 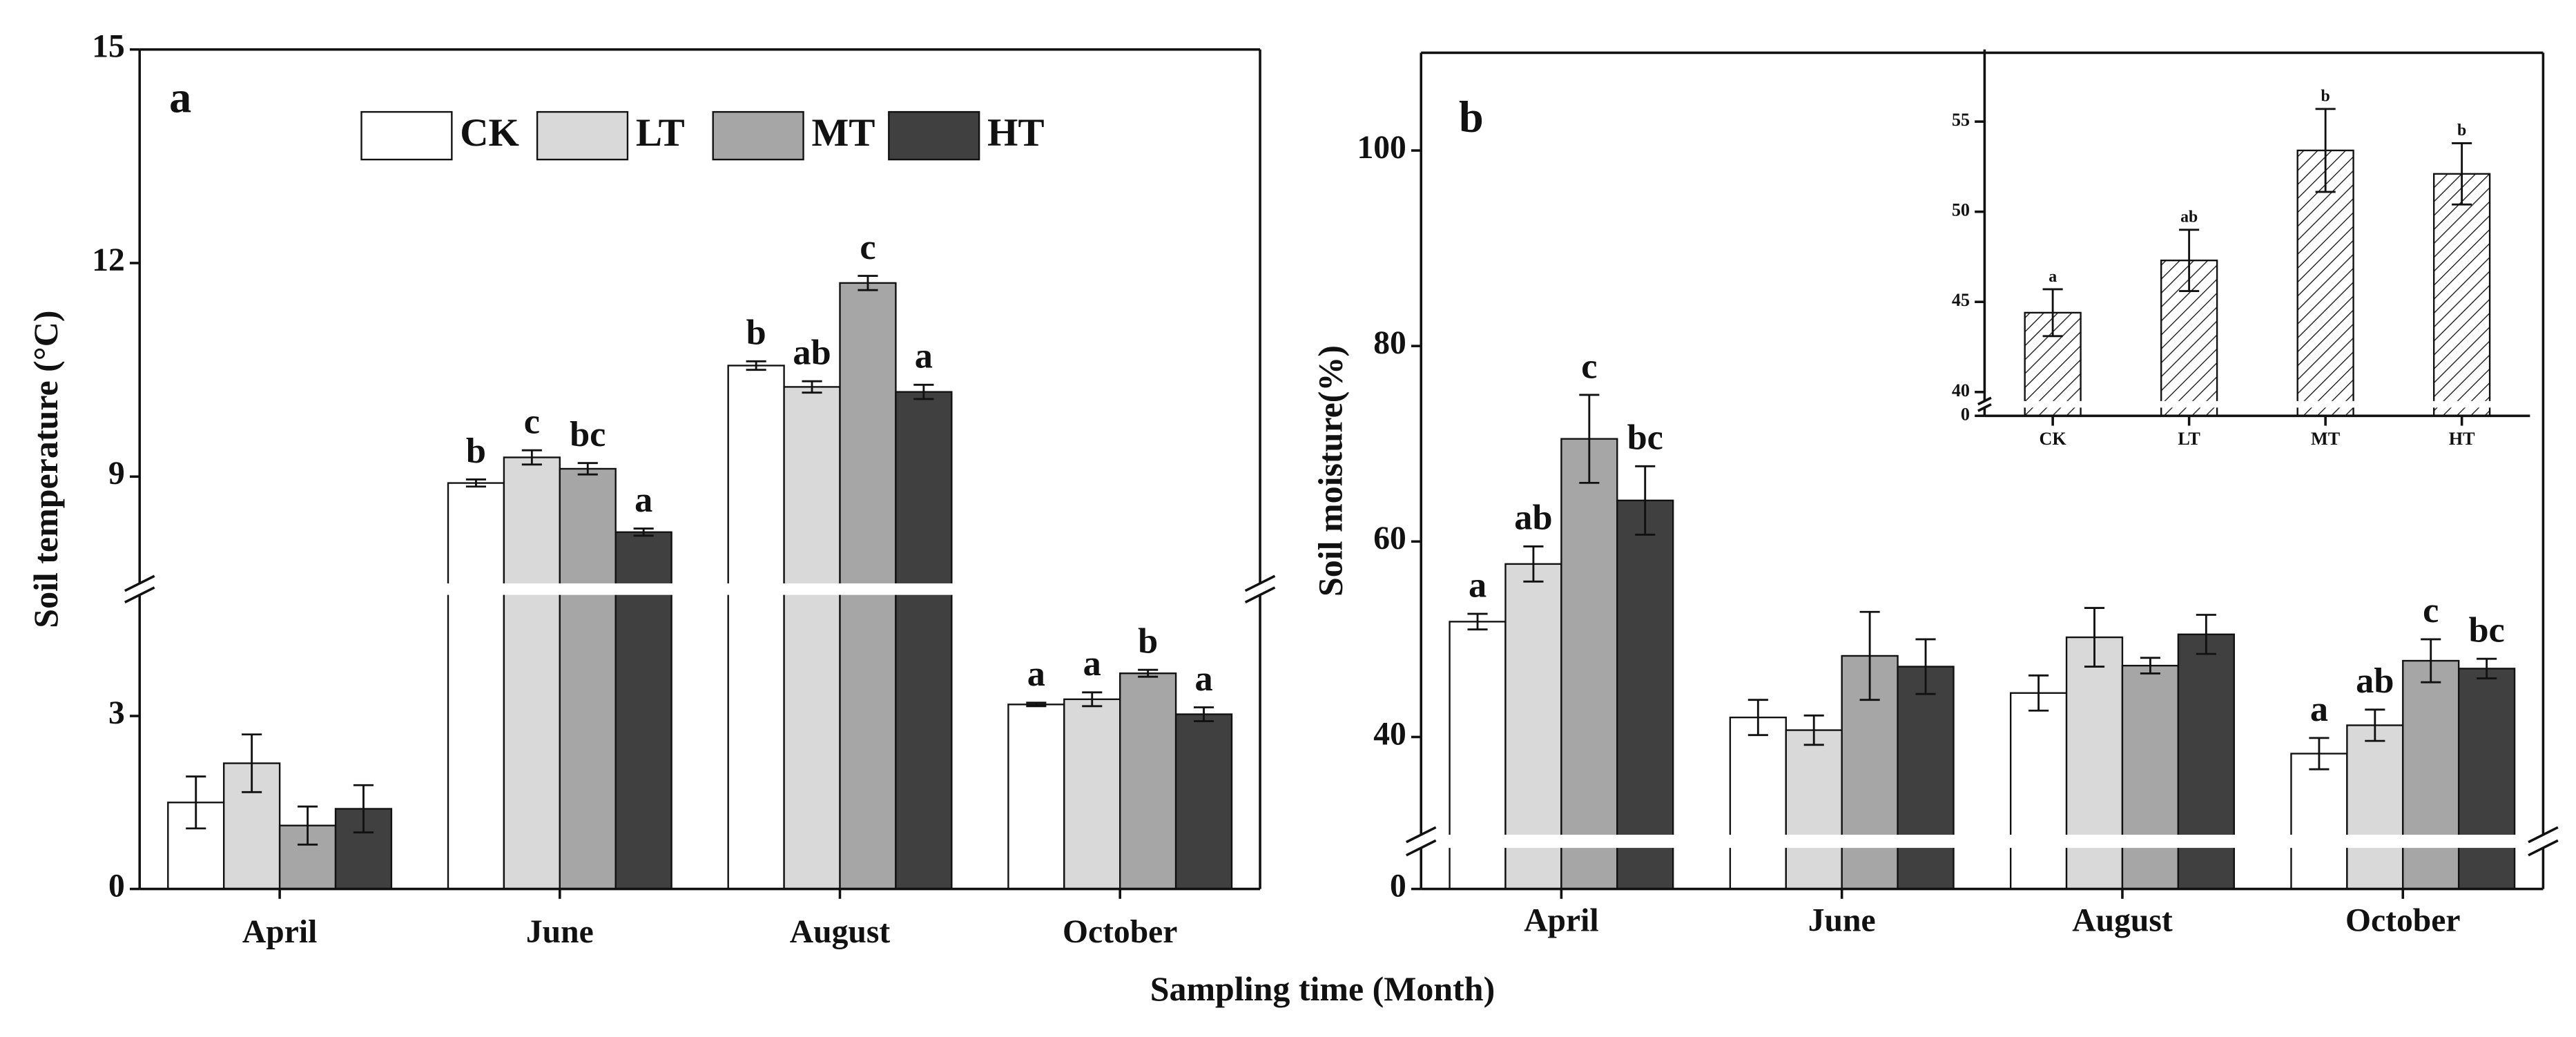 What do you see at coordinates (1961, 120) in the screenshot?
I see `y-tick-label: 55` at bounding box center [1961, 120].